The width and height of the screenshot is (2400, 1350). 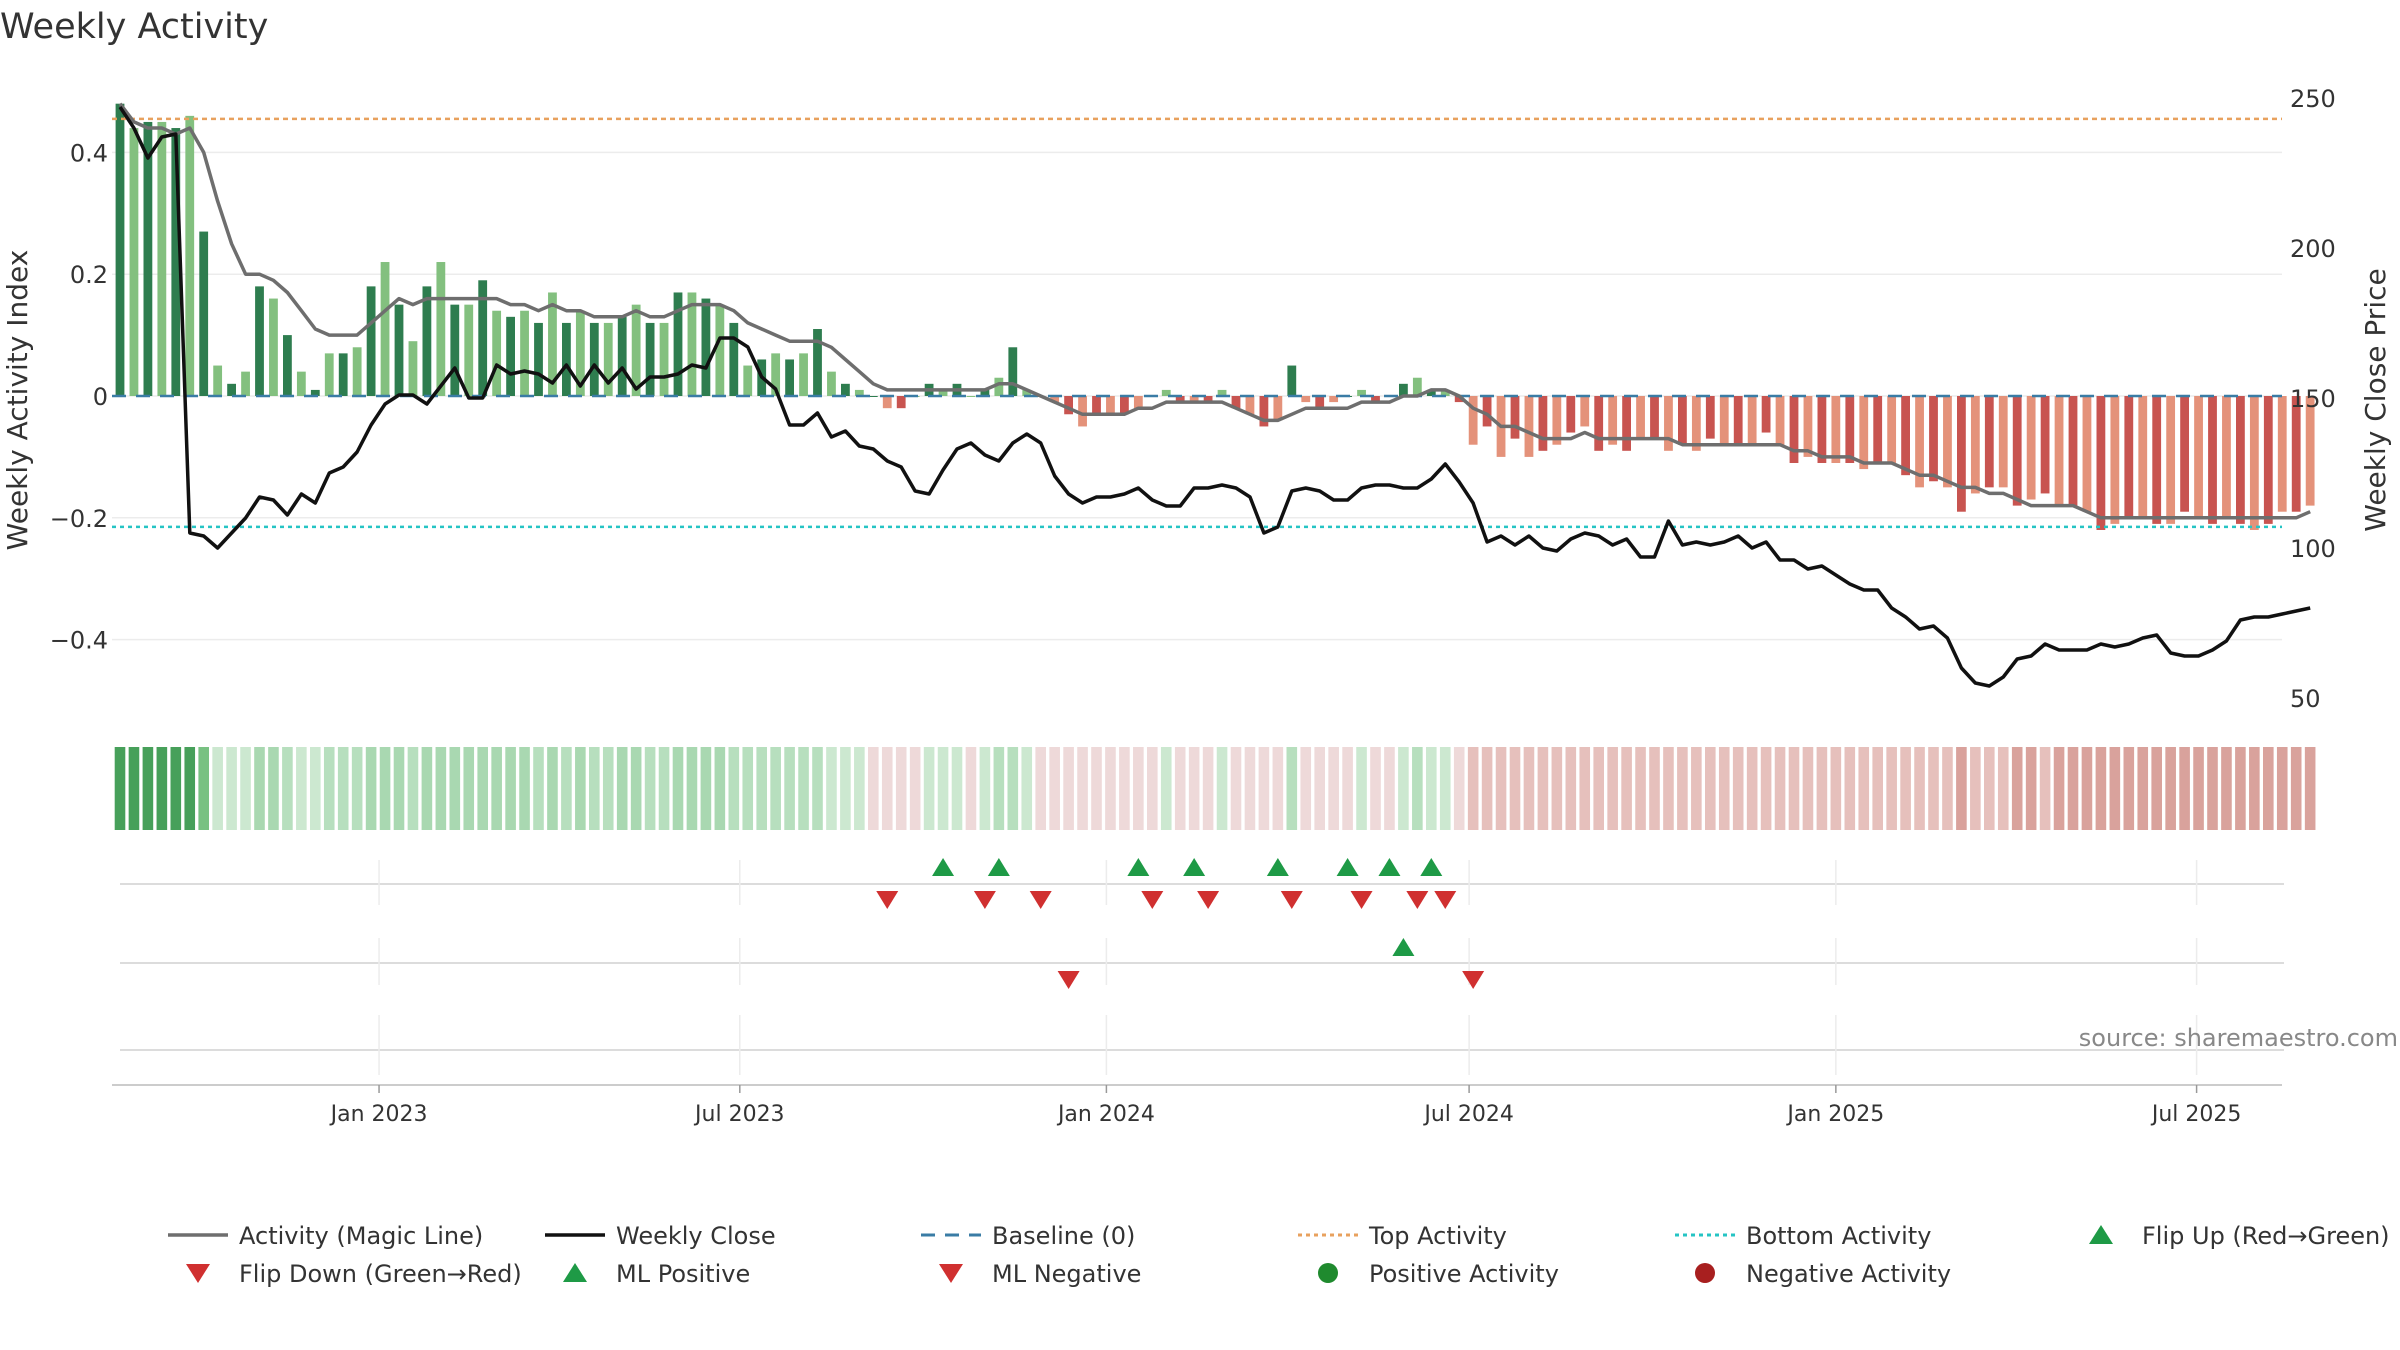 I want to click on legend-label: Baseline (0), so click(x=1063, y=1236).